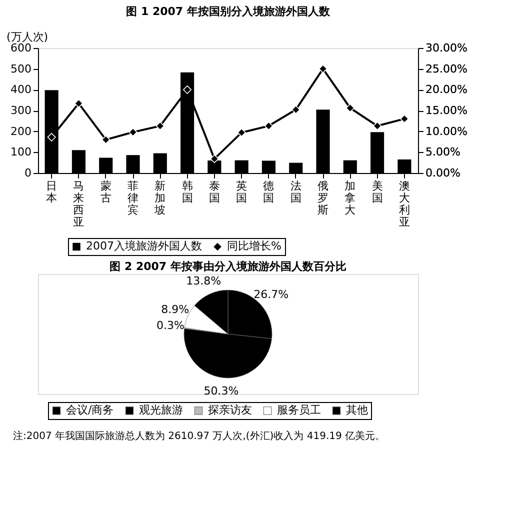  Describe the element at coordinates (144, 246) in the screenshot. I see `legend-label: 2007入境旅游外国人数` at that location.